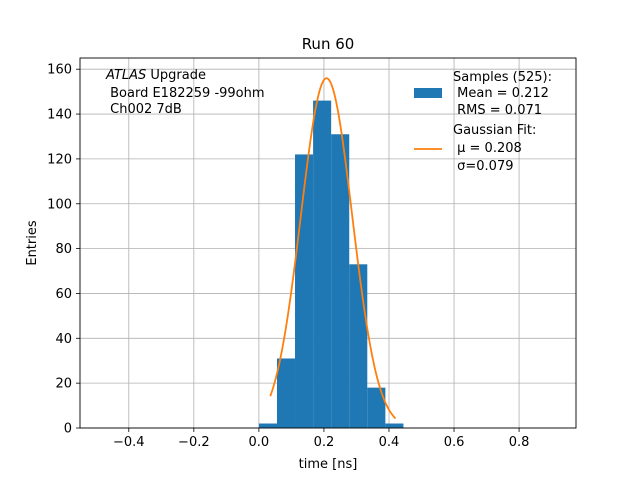  I want to click on x-tick-label: −0.4, so click(129, 442).